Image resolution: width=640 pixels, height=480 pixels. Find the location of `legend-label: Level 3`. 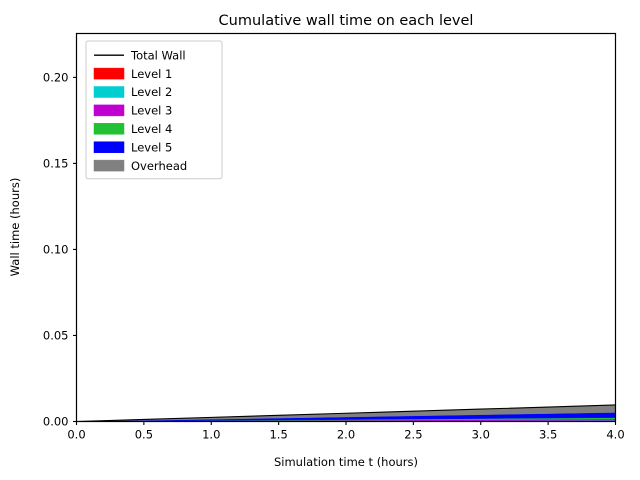

legend-label: Level 3 is located at coordinates (151, 111).